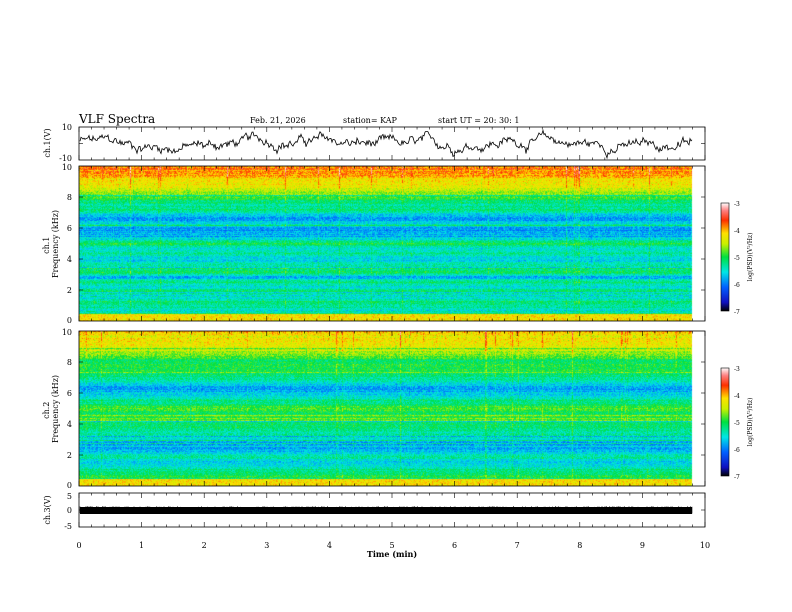 The image size is (792, 612). Describe the element at coordinates (46, 410) in the screenshot. I see `ch2-ylabel-line-1: ch.2` at that location.